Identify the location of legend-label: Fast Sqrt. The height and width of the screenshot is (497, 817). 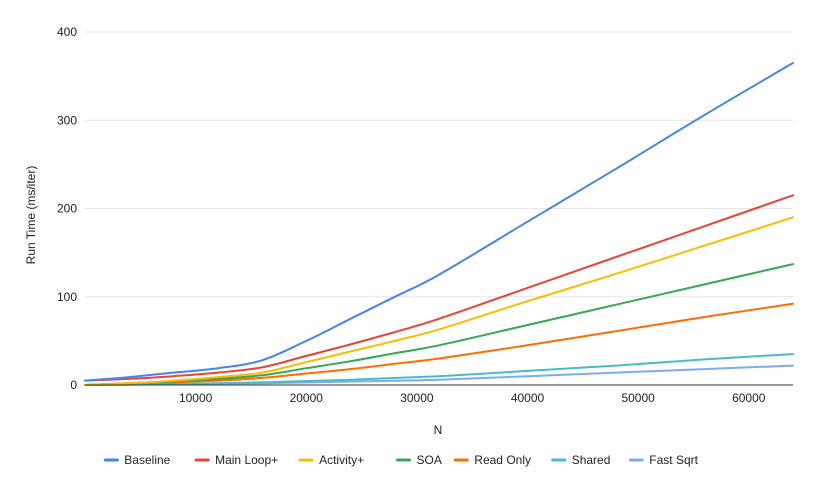
(673, 460).